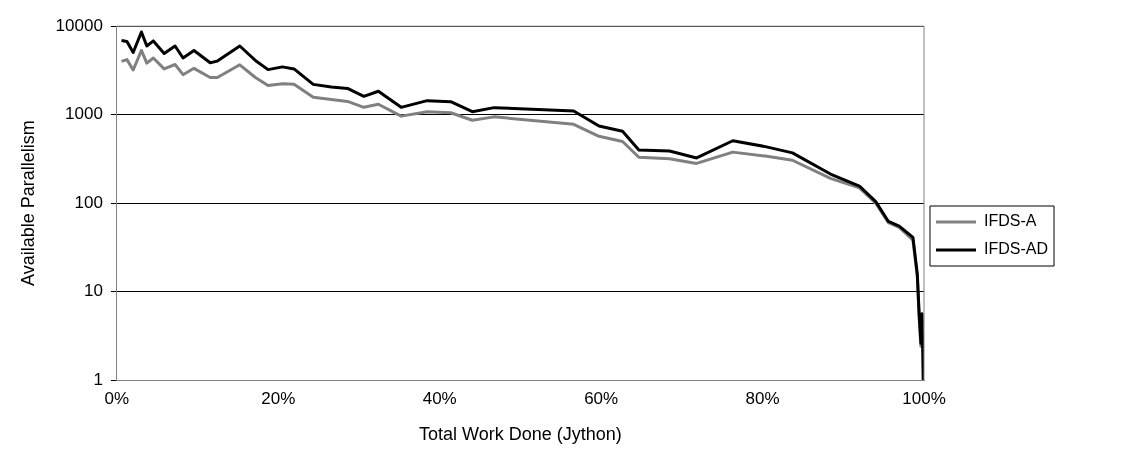 The width and height of the screenshot is (1121, 464). Describe the element at coordinates (924, 398) in the screenshot. I see `x-tick-label: 100%` at that location.